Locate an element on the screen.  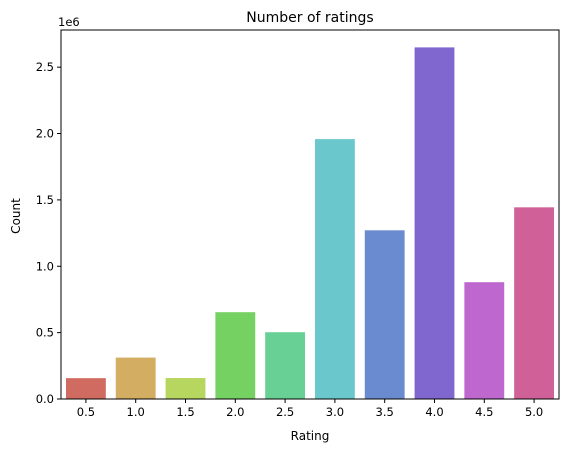
y-tick-label: 0.5 is located at coordinates (45, 333).